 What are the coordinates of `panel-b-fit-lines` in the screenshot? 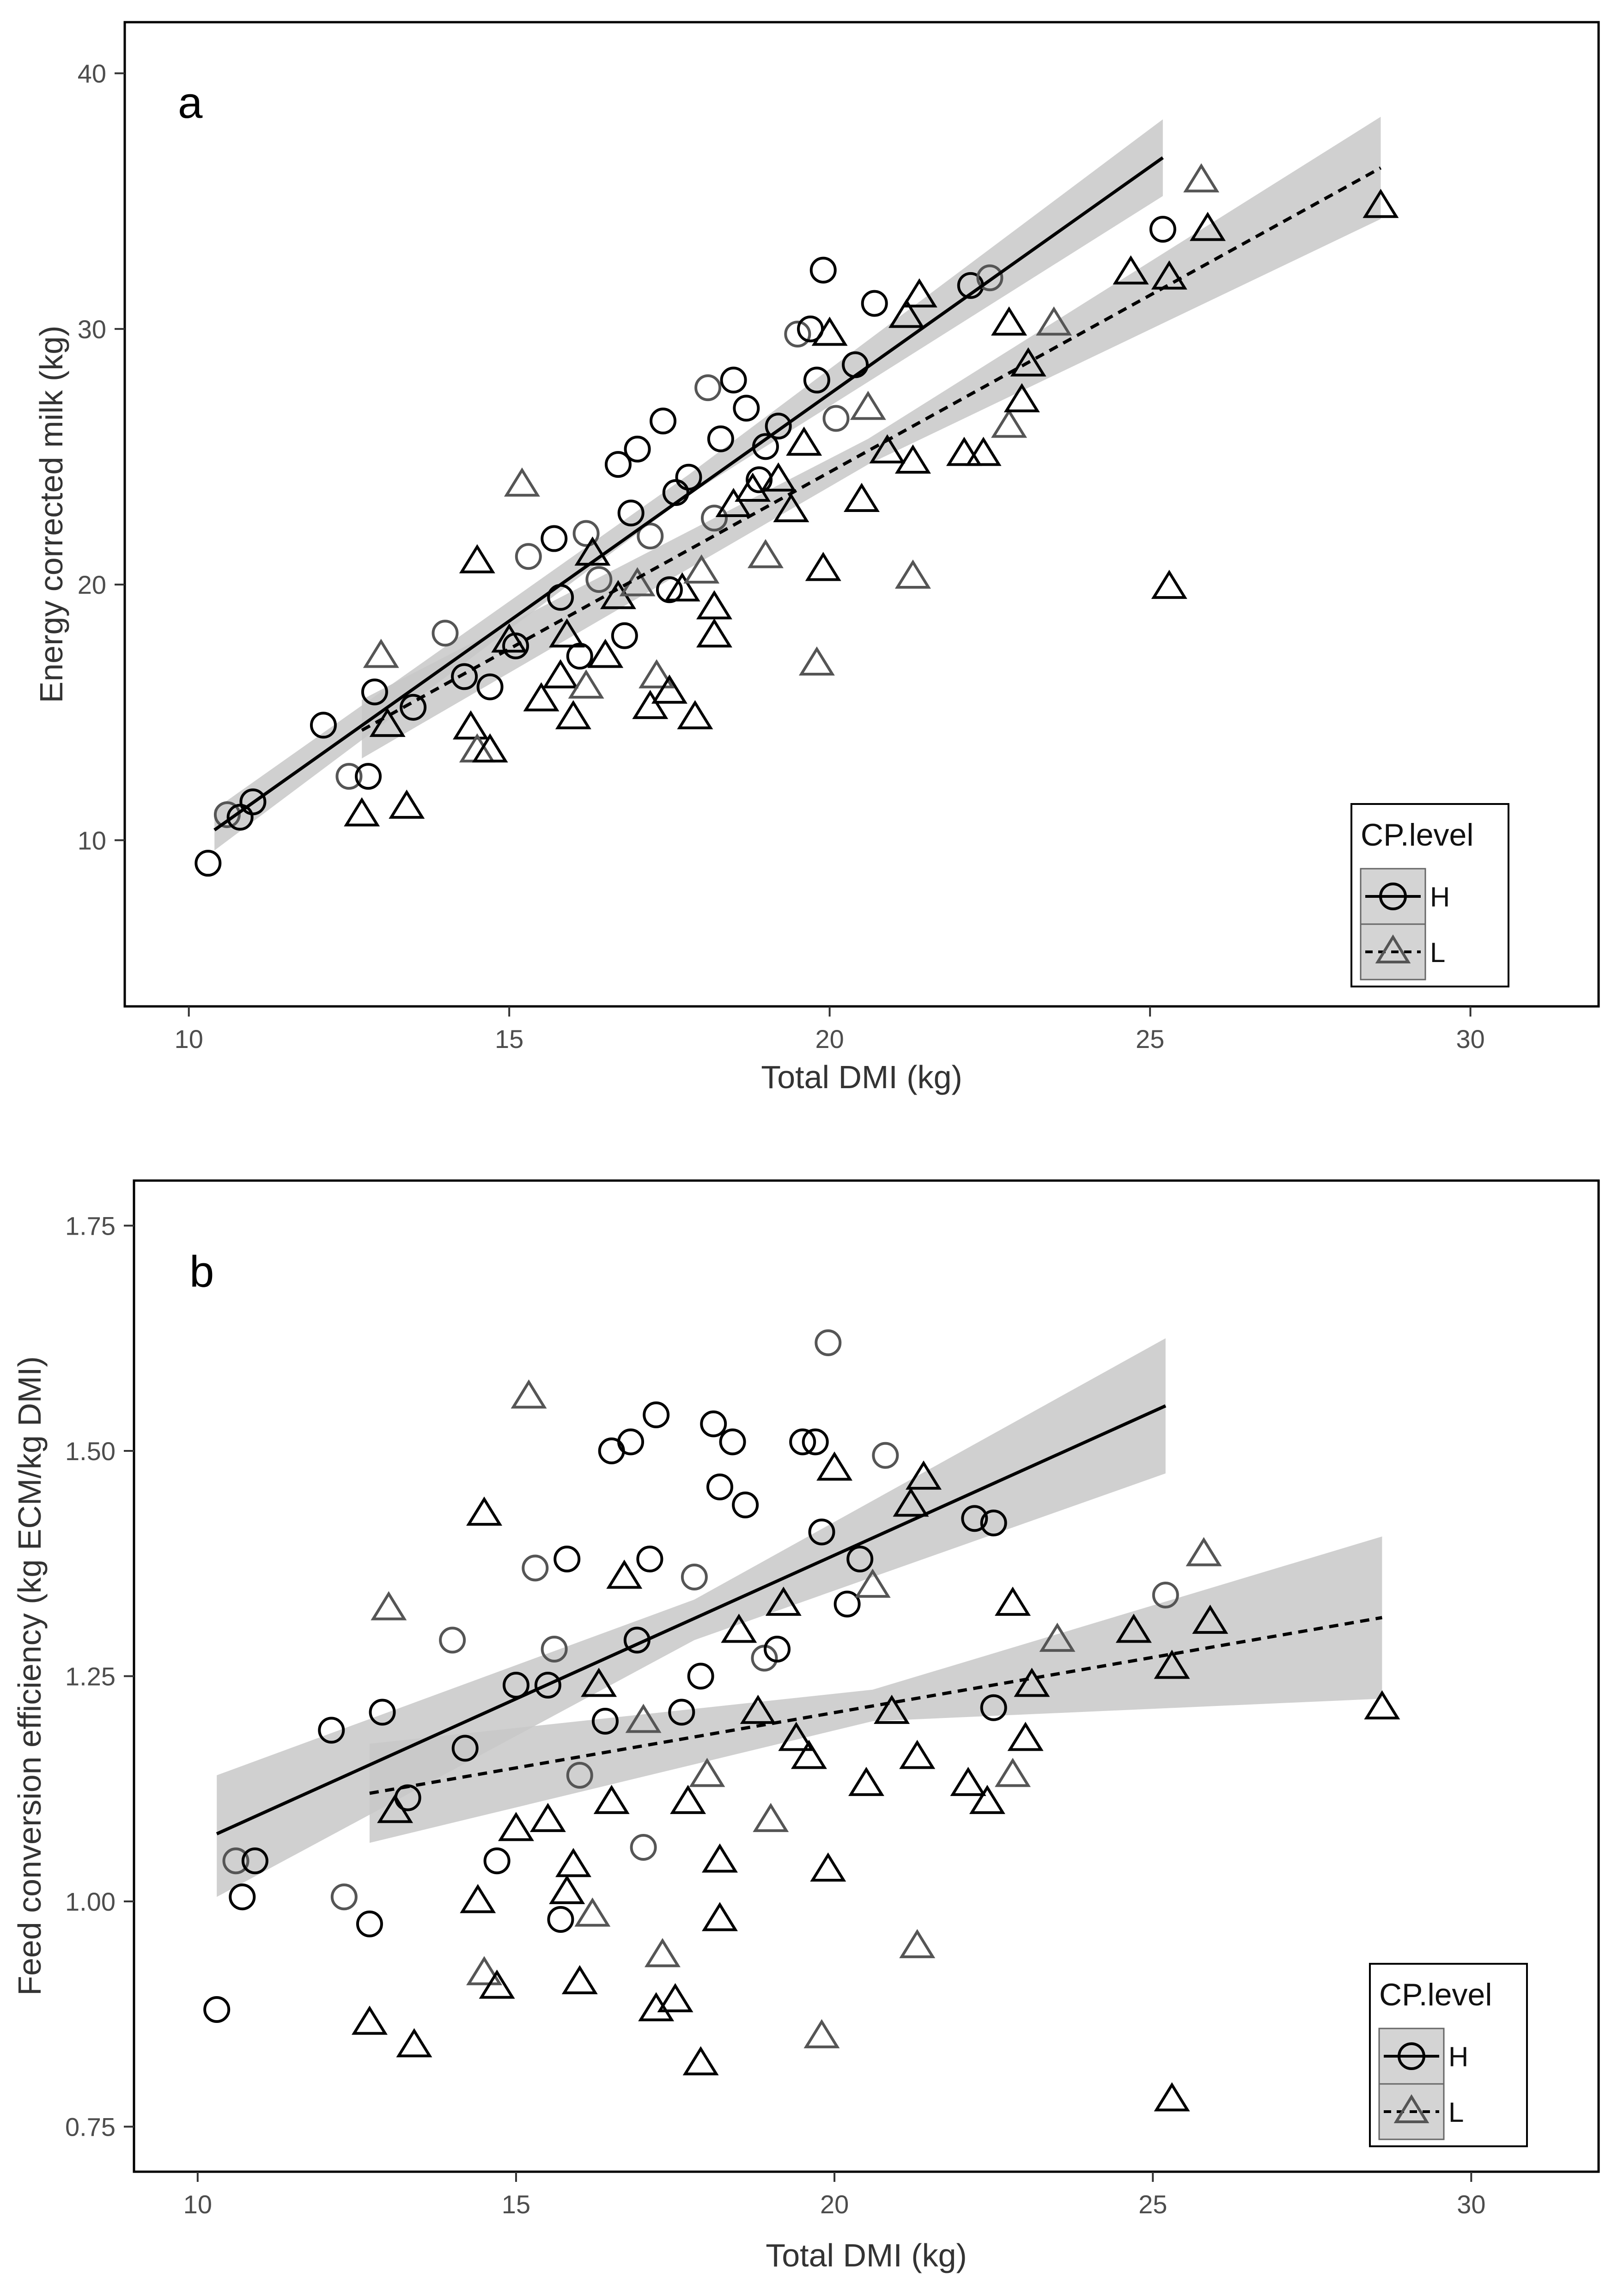 It's located at (799, 1619).